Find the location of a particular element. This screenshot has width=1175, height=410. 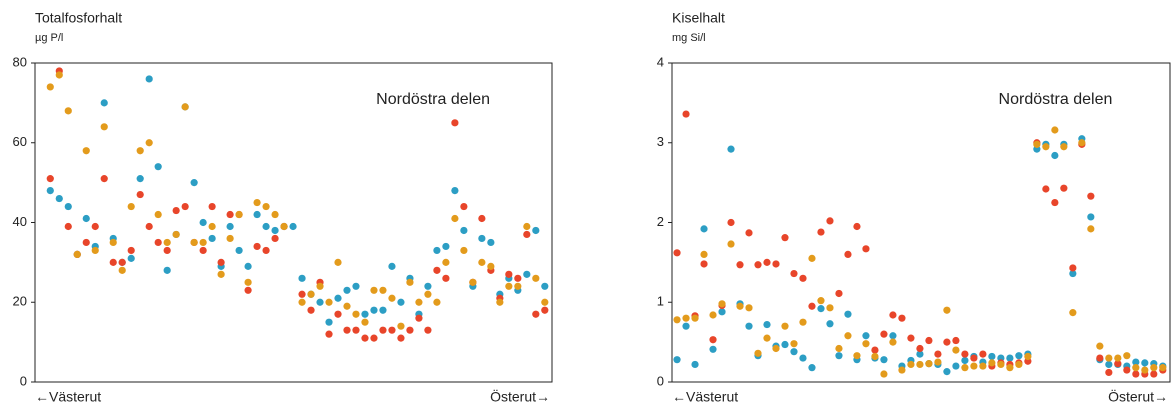

y-tick-label: 1 is located at coordinates (660, 301).